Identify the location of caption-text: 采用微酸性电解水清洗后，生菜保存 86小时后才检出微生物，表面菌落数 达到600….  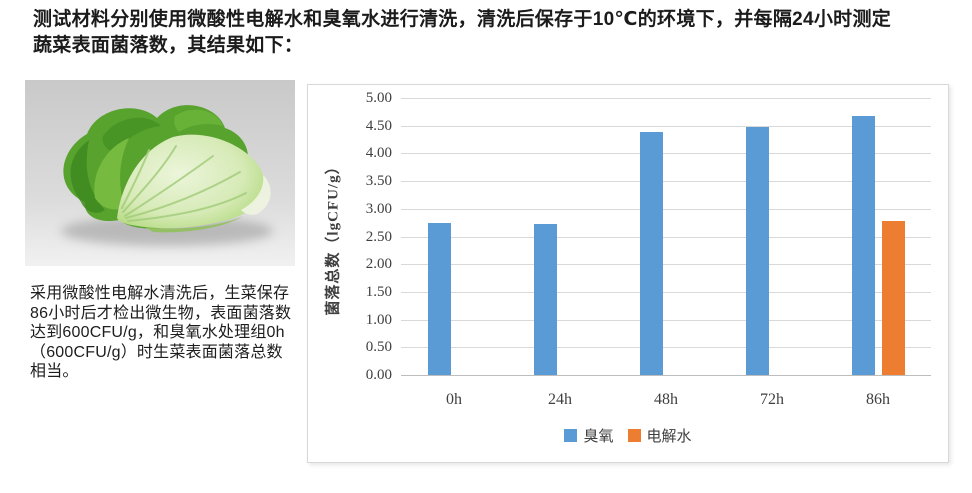
(175, 333).